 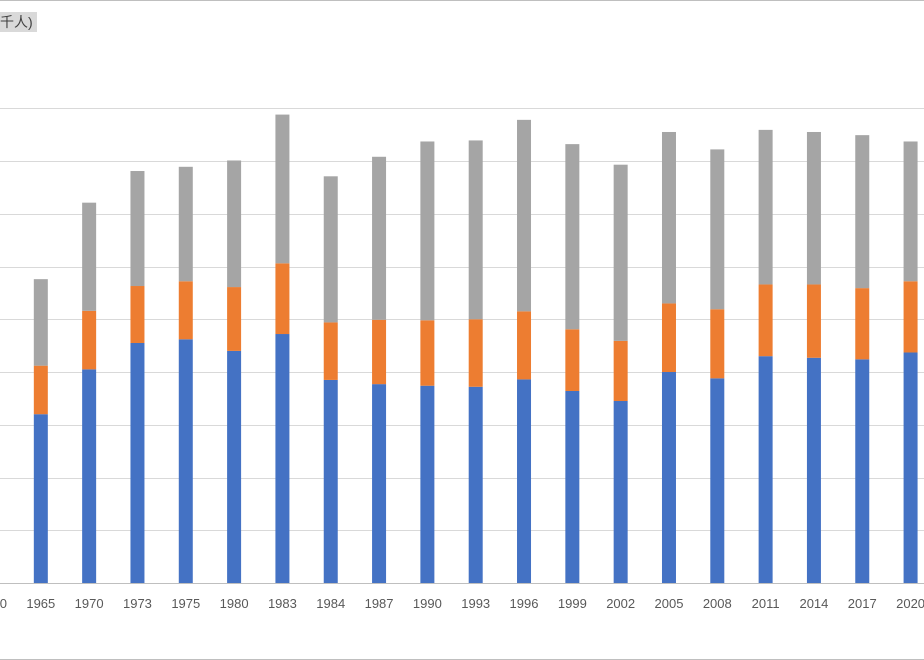 What do you see at coordinates (862, 324) in the screenshot?
I see `bar-segment-s2-2017` at bounding box center [862, 324].